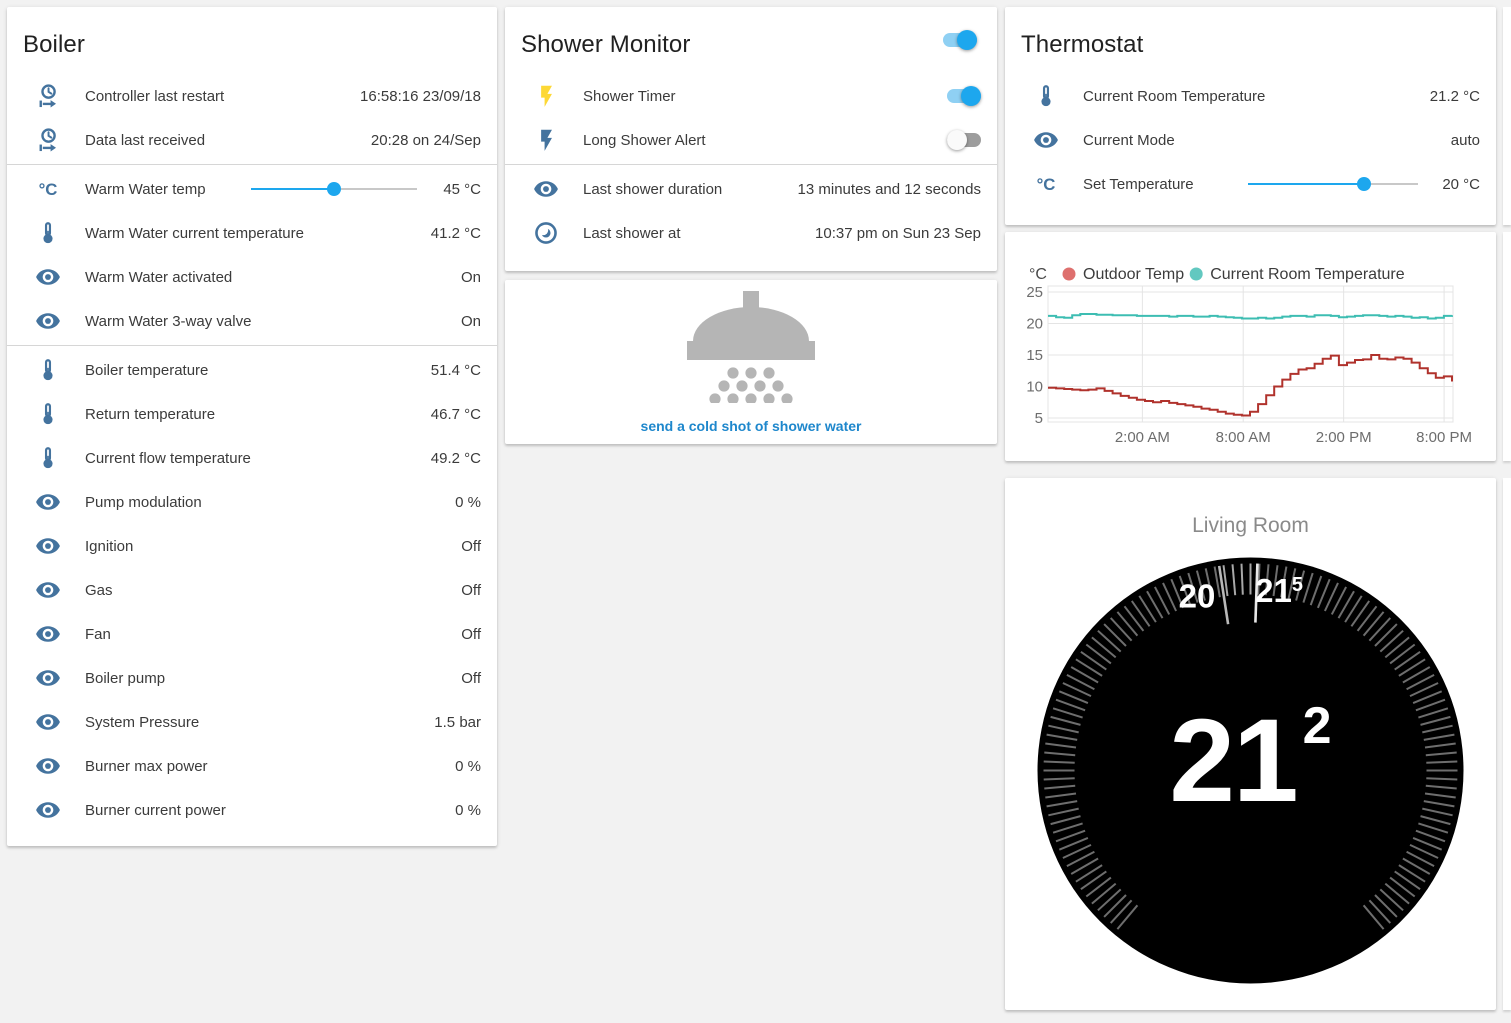 The height and width of the screenshot is (1023, 1511). Describe the element at coordinates (252, 634) in the screenshot. I see `entity-row: Fan Off` at that location.